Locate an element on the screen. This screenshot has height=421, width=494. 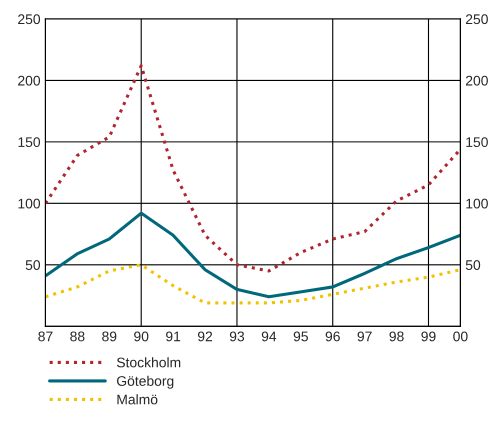
y-tick-label: 250 is located at coordinates (29, 19).